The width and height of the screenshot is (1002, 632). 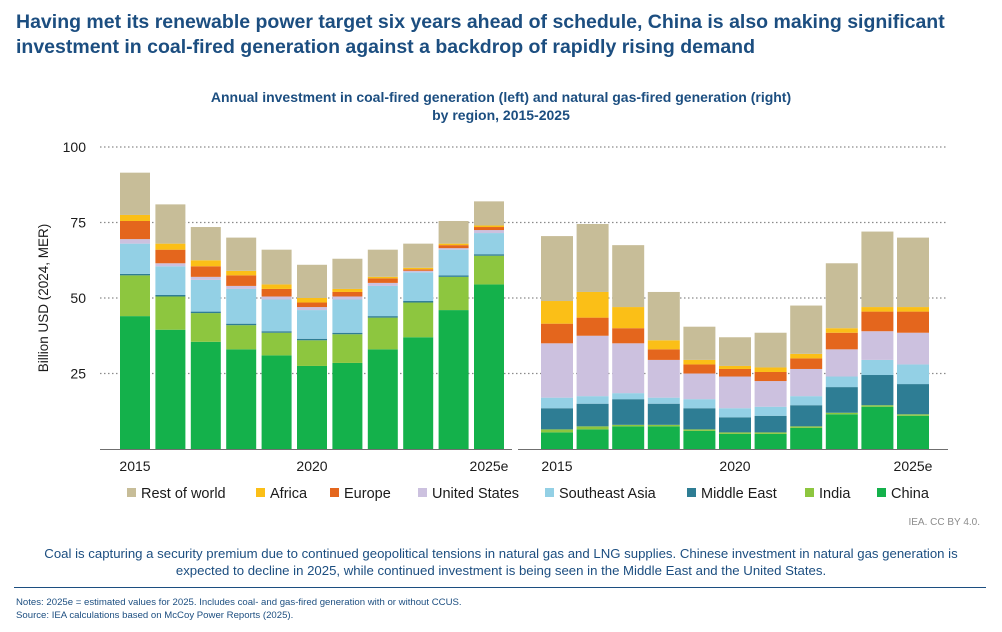 I want to click on legend-label: Rest of world, so click(x=183, y=494).